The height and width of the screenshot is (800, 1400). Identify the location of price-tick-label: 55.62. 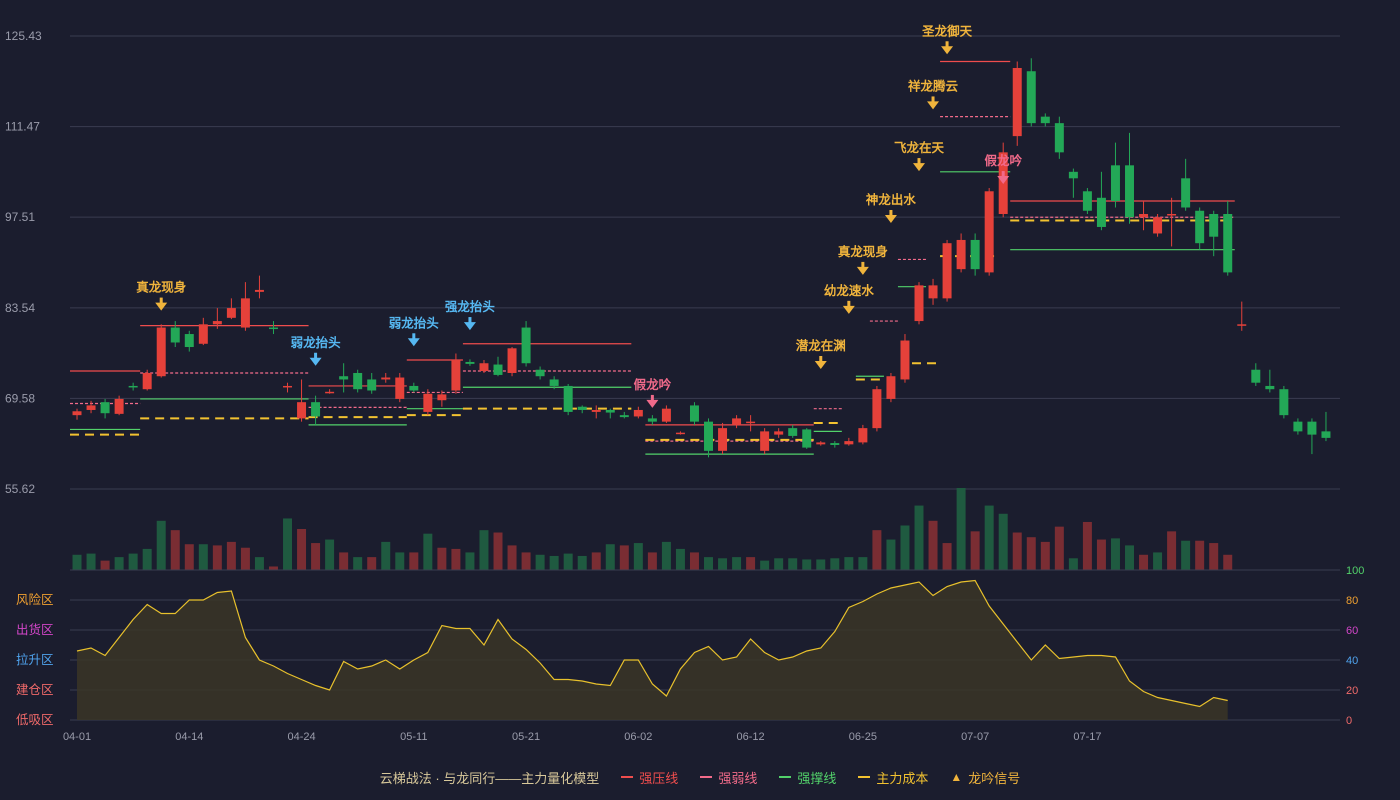
(20, 489).